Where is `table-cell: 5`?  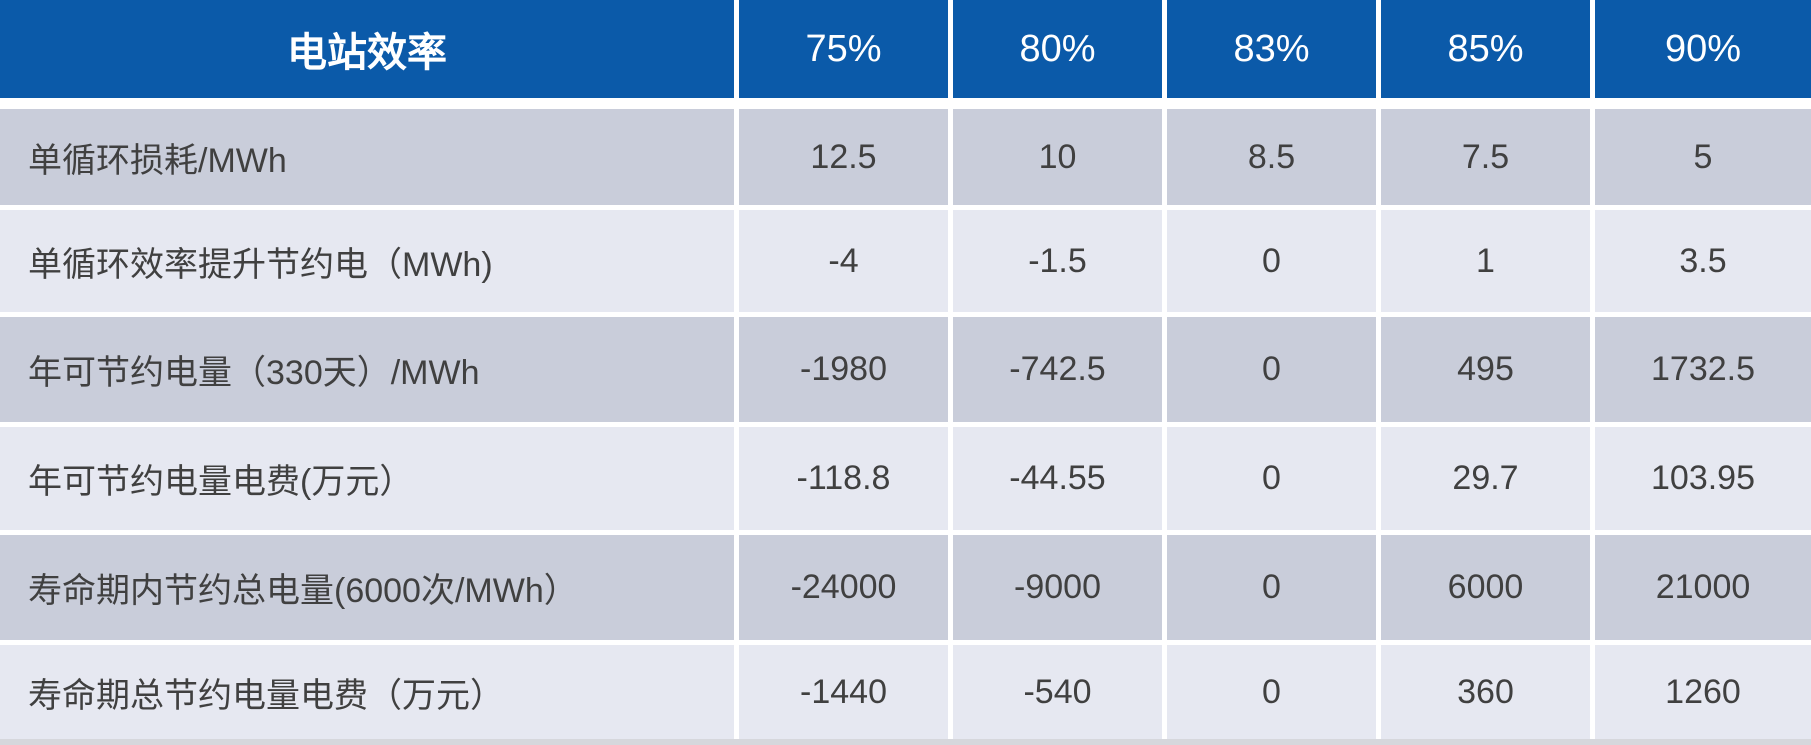
table-cell: 5 is located at coordinates (1703, 157).